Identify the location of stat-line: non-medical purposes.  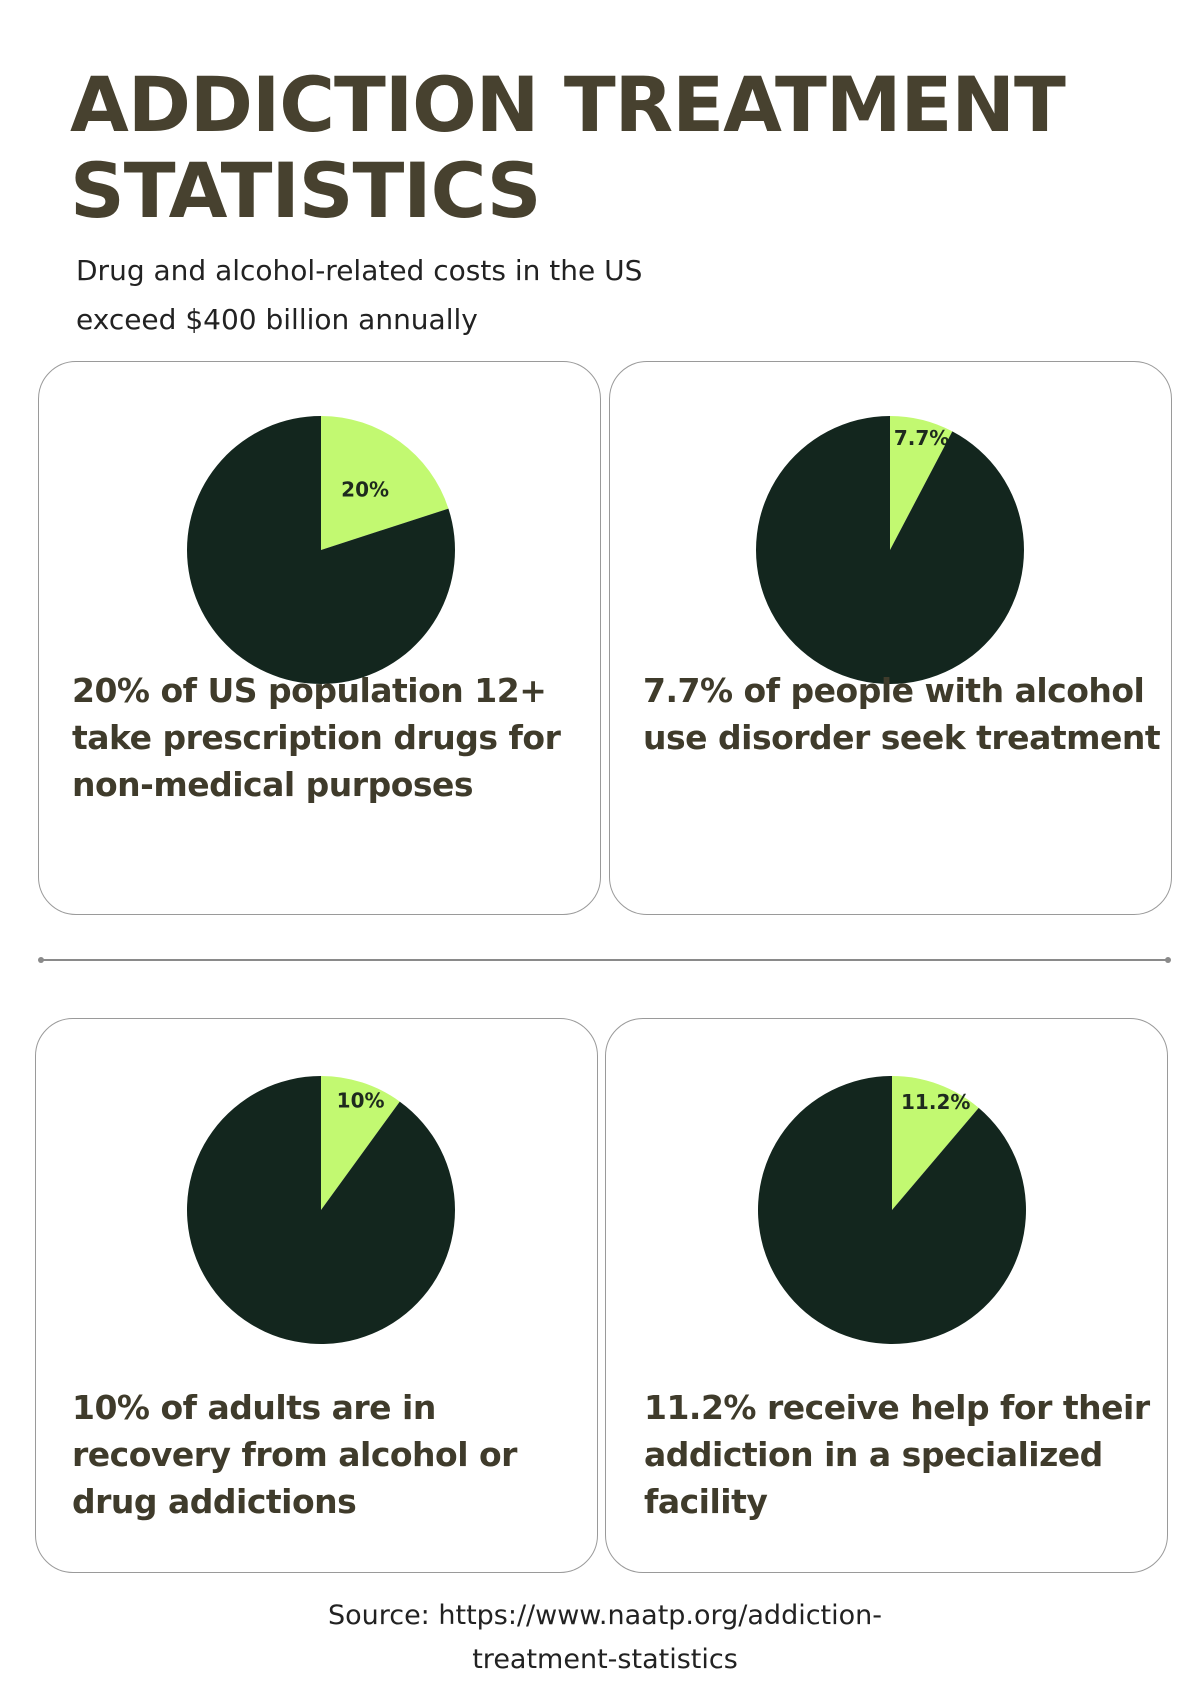
(273, 784).